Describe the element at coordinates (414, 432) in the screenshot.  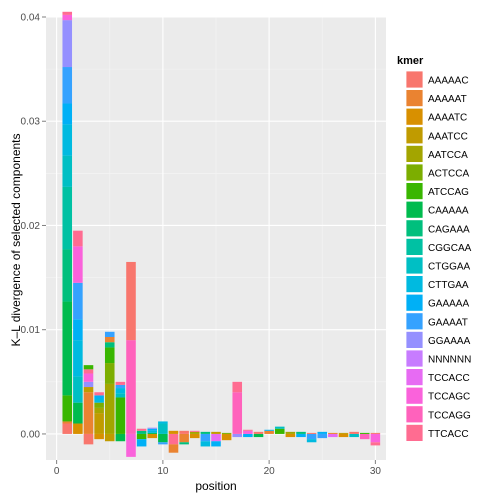
I see `legend-key-ttcacc` at that location.